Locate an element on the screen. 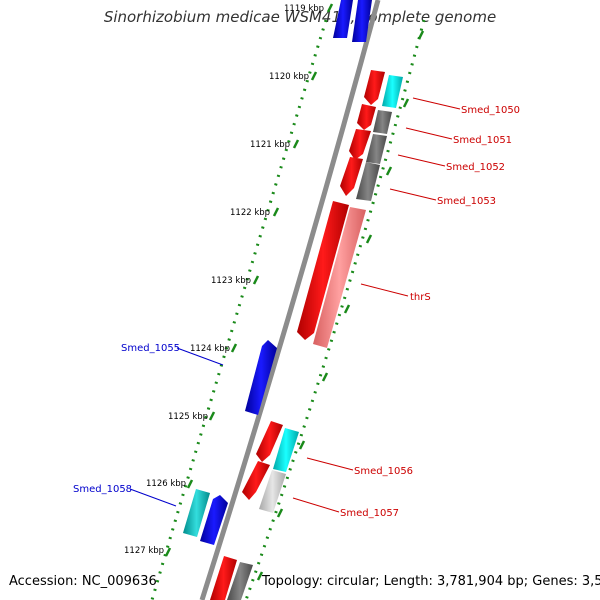  scale-label: 1126 kbp is located at coordinates (166, 484).